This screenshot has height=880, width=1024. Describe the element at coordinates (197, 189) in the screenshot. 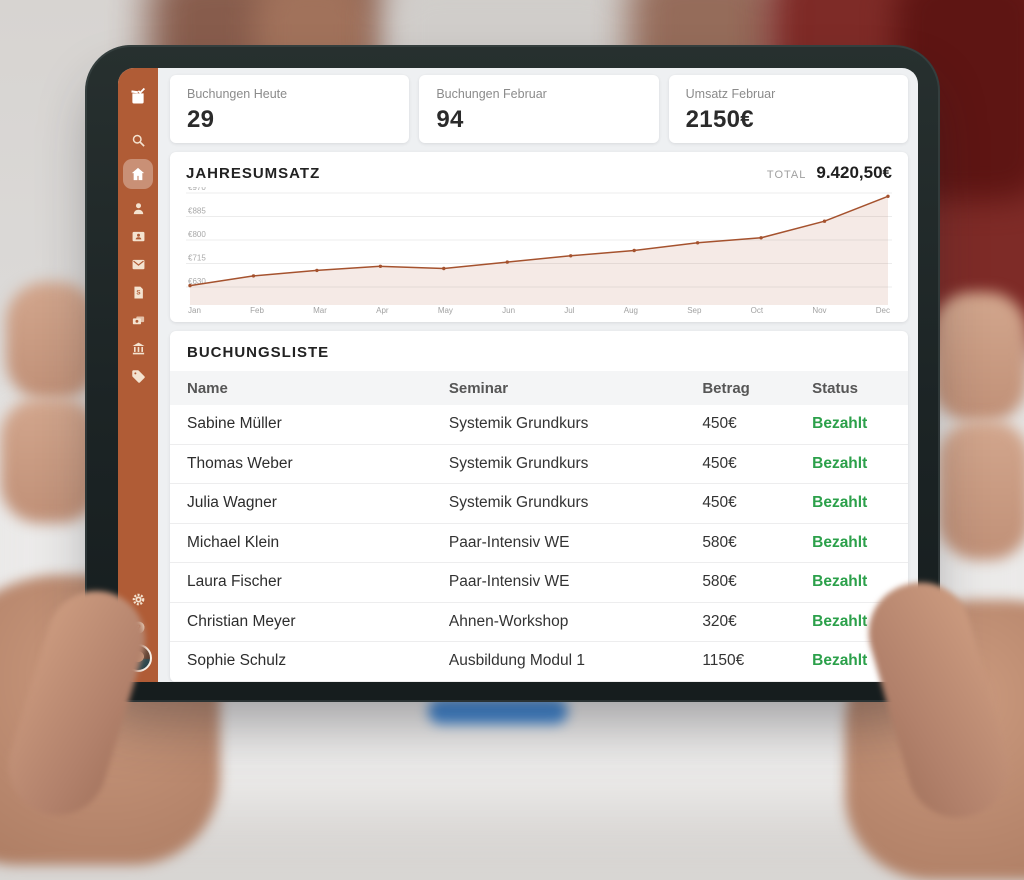

I see `svg-text: €970` at that location.